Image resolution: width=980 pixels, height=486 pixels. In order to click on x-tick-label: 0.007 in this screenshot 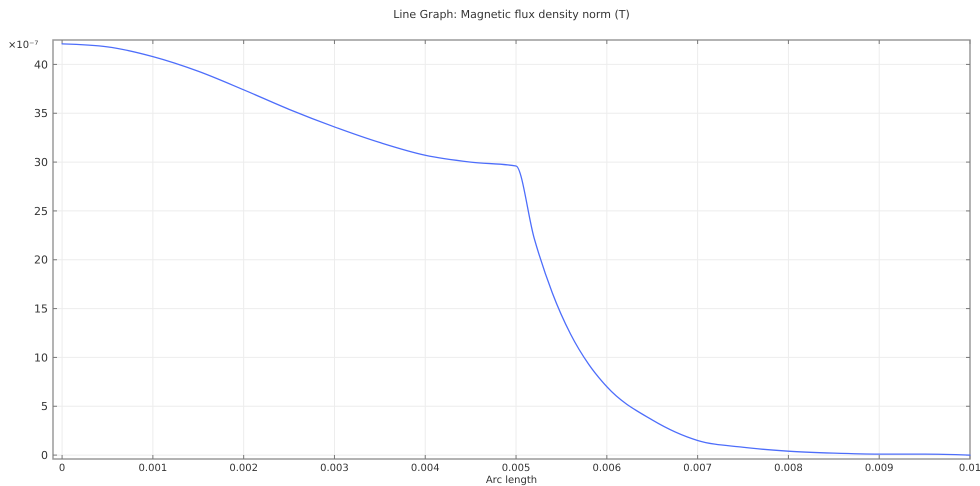, I will do `click(697, 468)`.